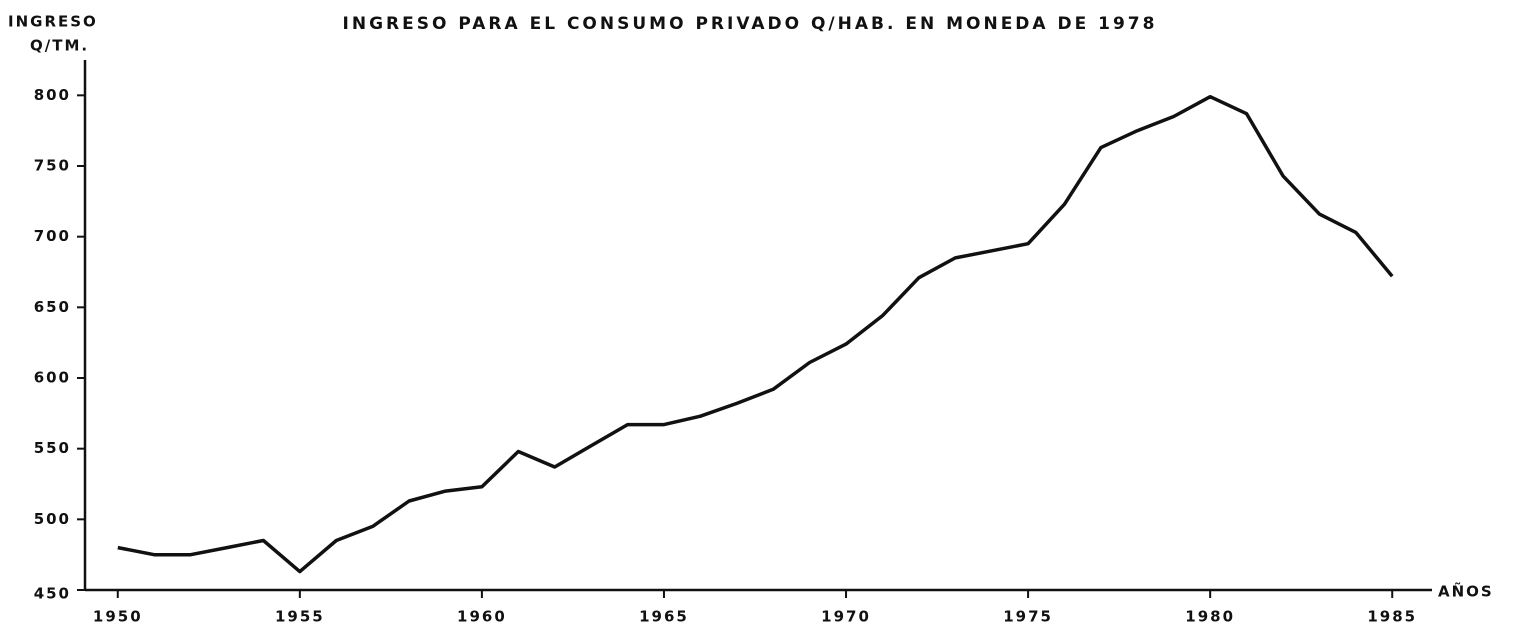 The height and width of the screenshot is (635, 1515). Describe the element at coordinates (59, 46) in the screenshot. I see `y-axis-label: Q/TM.` at that location.